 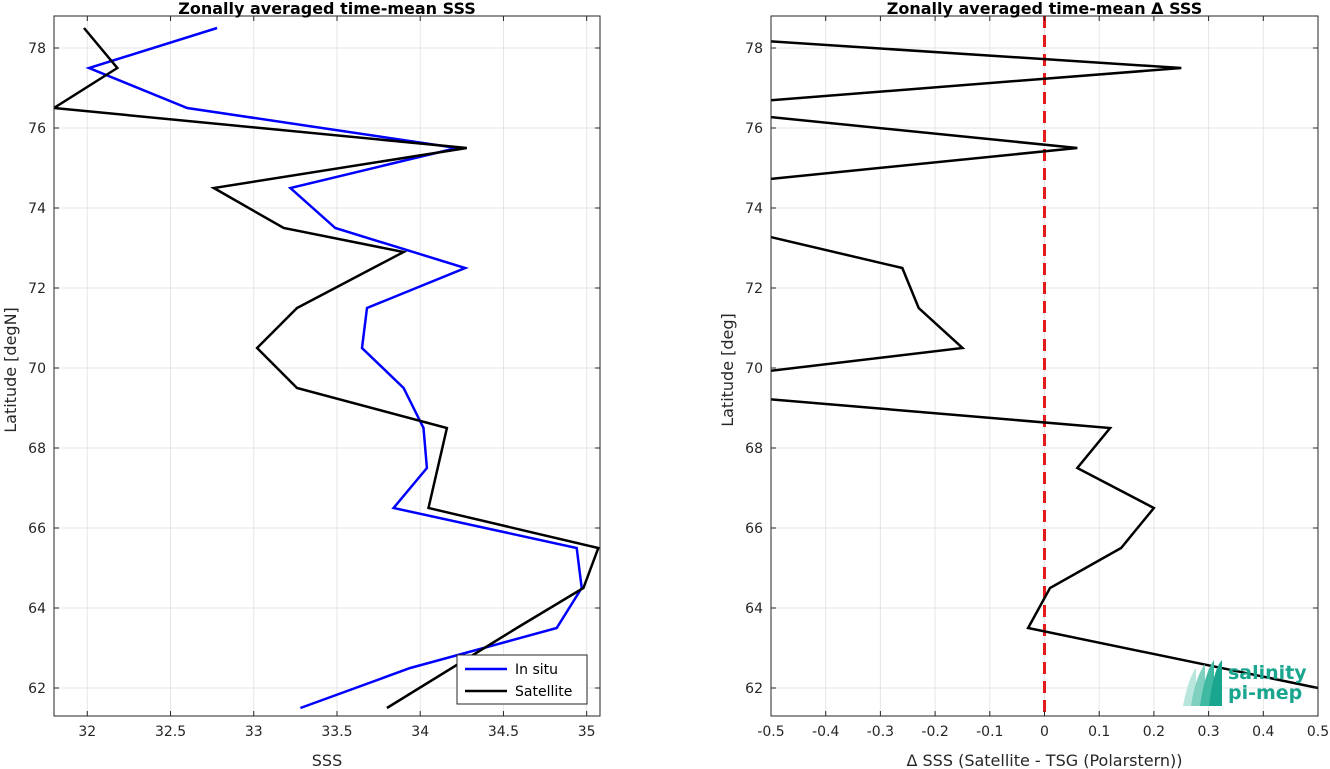 What do you see at coordinates (727, 370) in the screenshot?
I see `dsss-y-axis-label: Latitude [deg]` at bounding box center [727, 370].